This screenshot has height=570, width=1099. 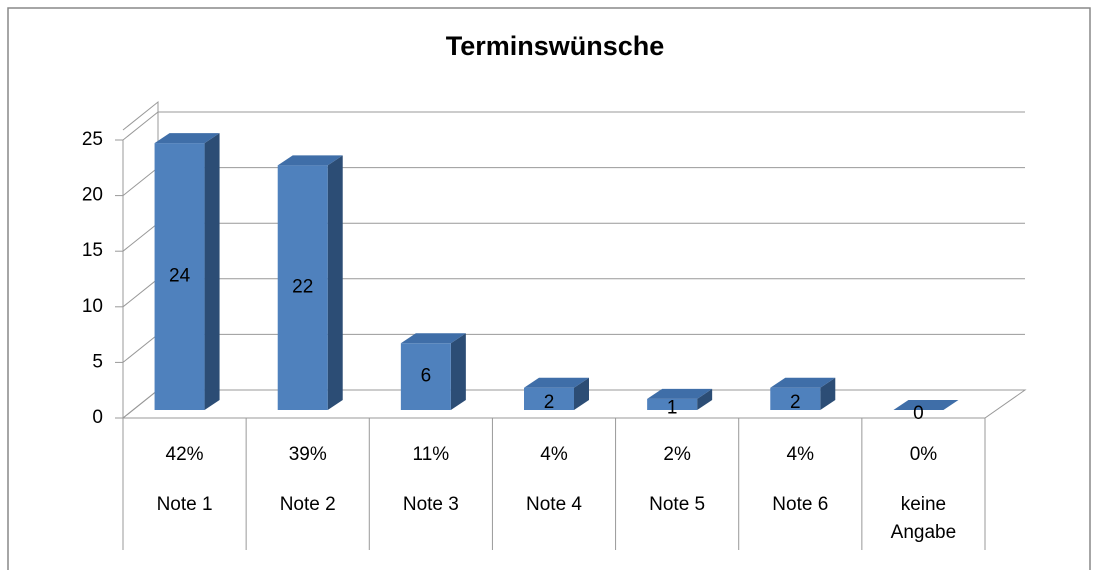 What do you see at coordinates (573, 126) in the screenshot?
I see `grid-line` at bounding box center [573, 126].